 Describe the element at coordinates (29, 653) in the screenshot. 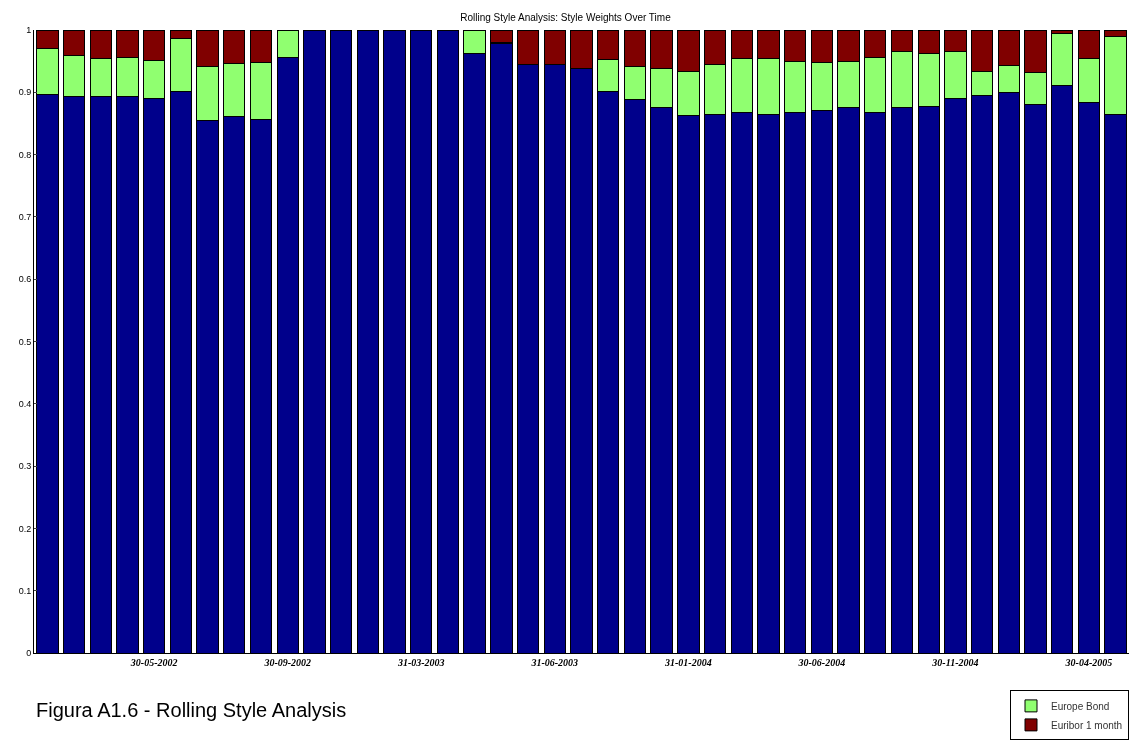

I see `y-tick-label: 0` at that location.